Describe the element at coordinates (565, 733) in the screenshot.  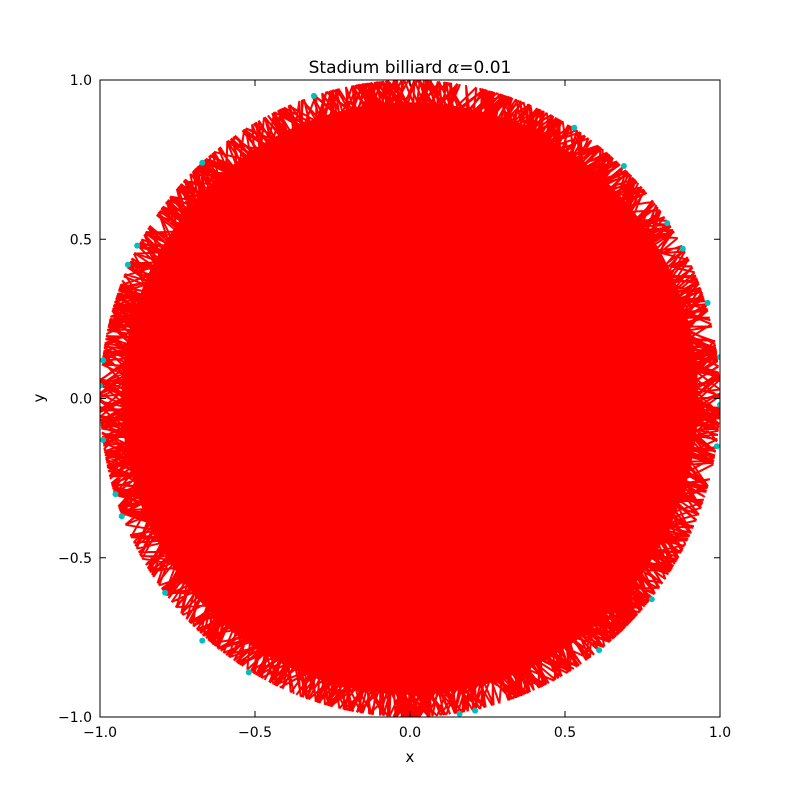
I see `x-tick-label: 0.5` at that location.